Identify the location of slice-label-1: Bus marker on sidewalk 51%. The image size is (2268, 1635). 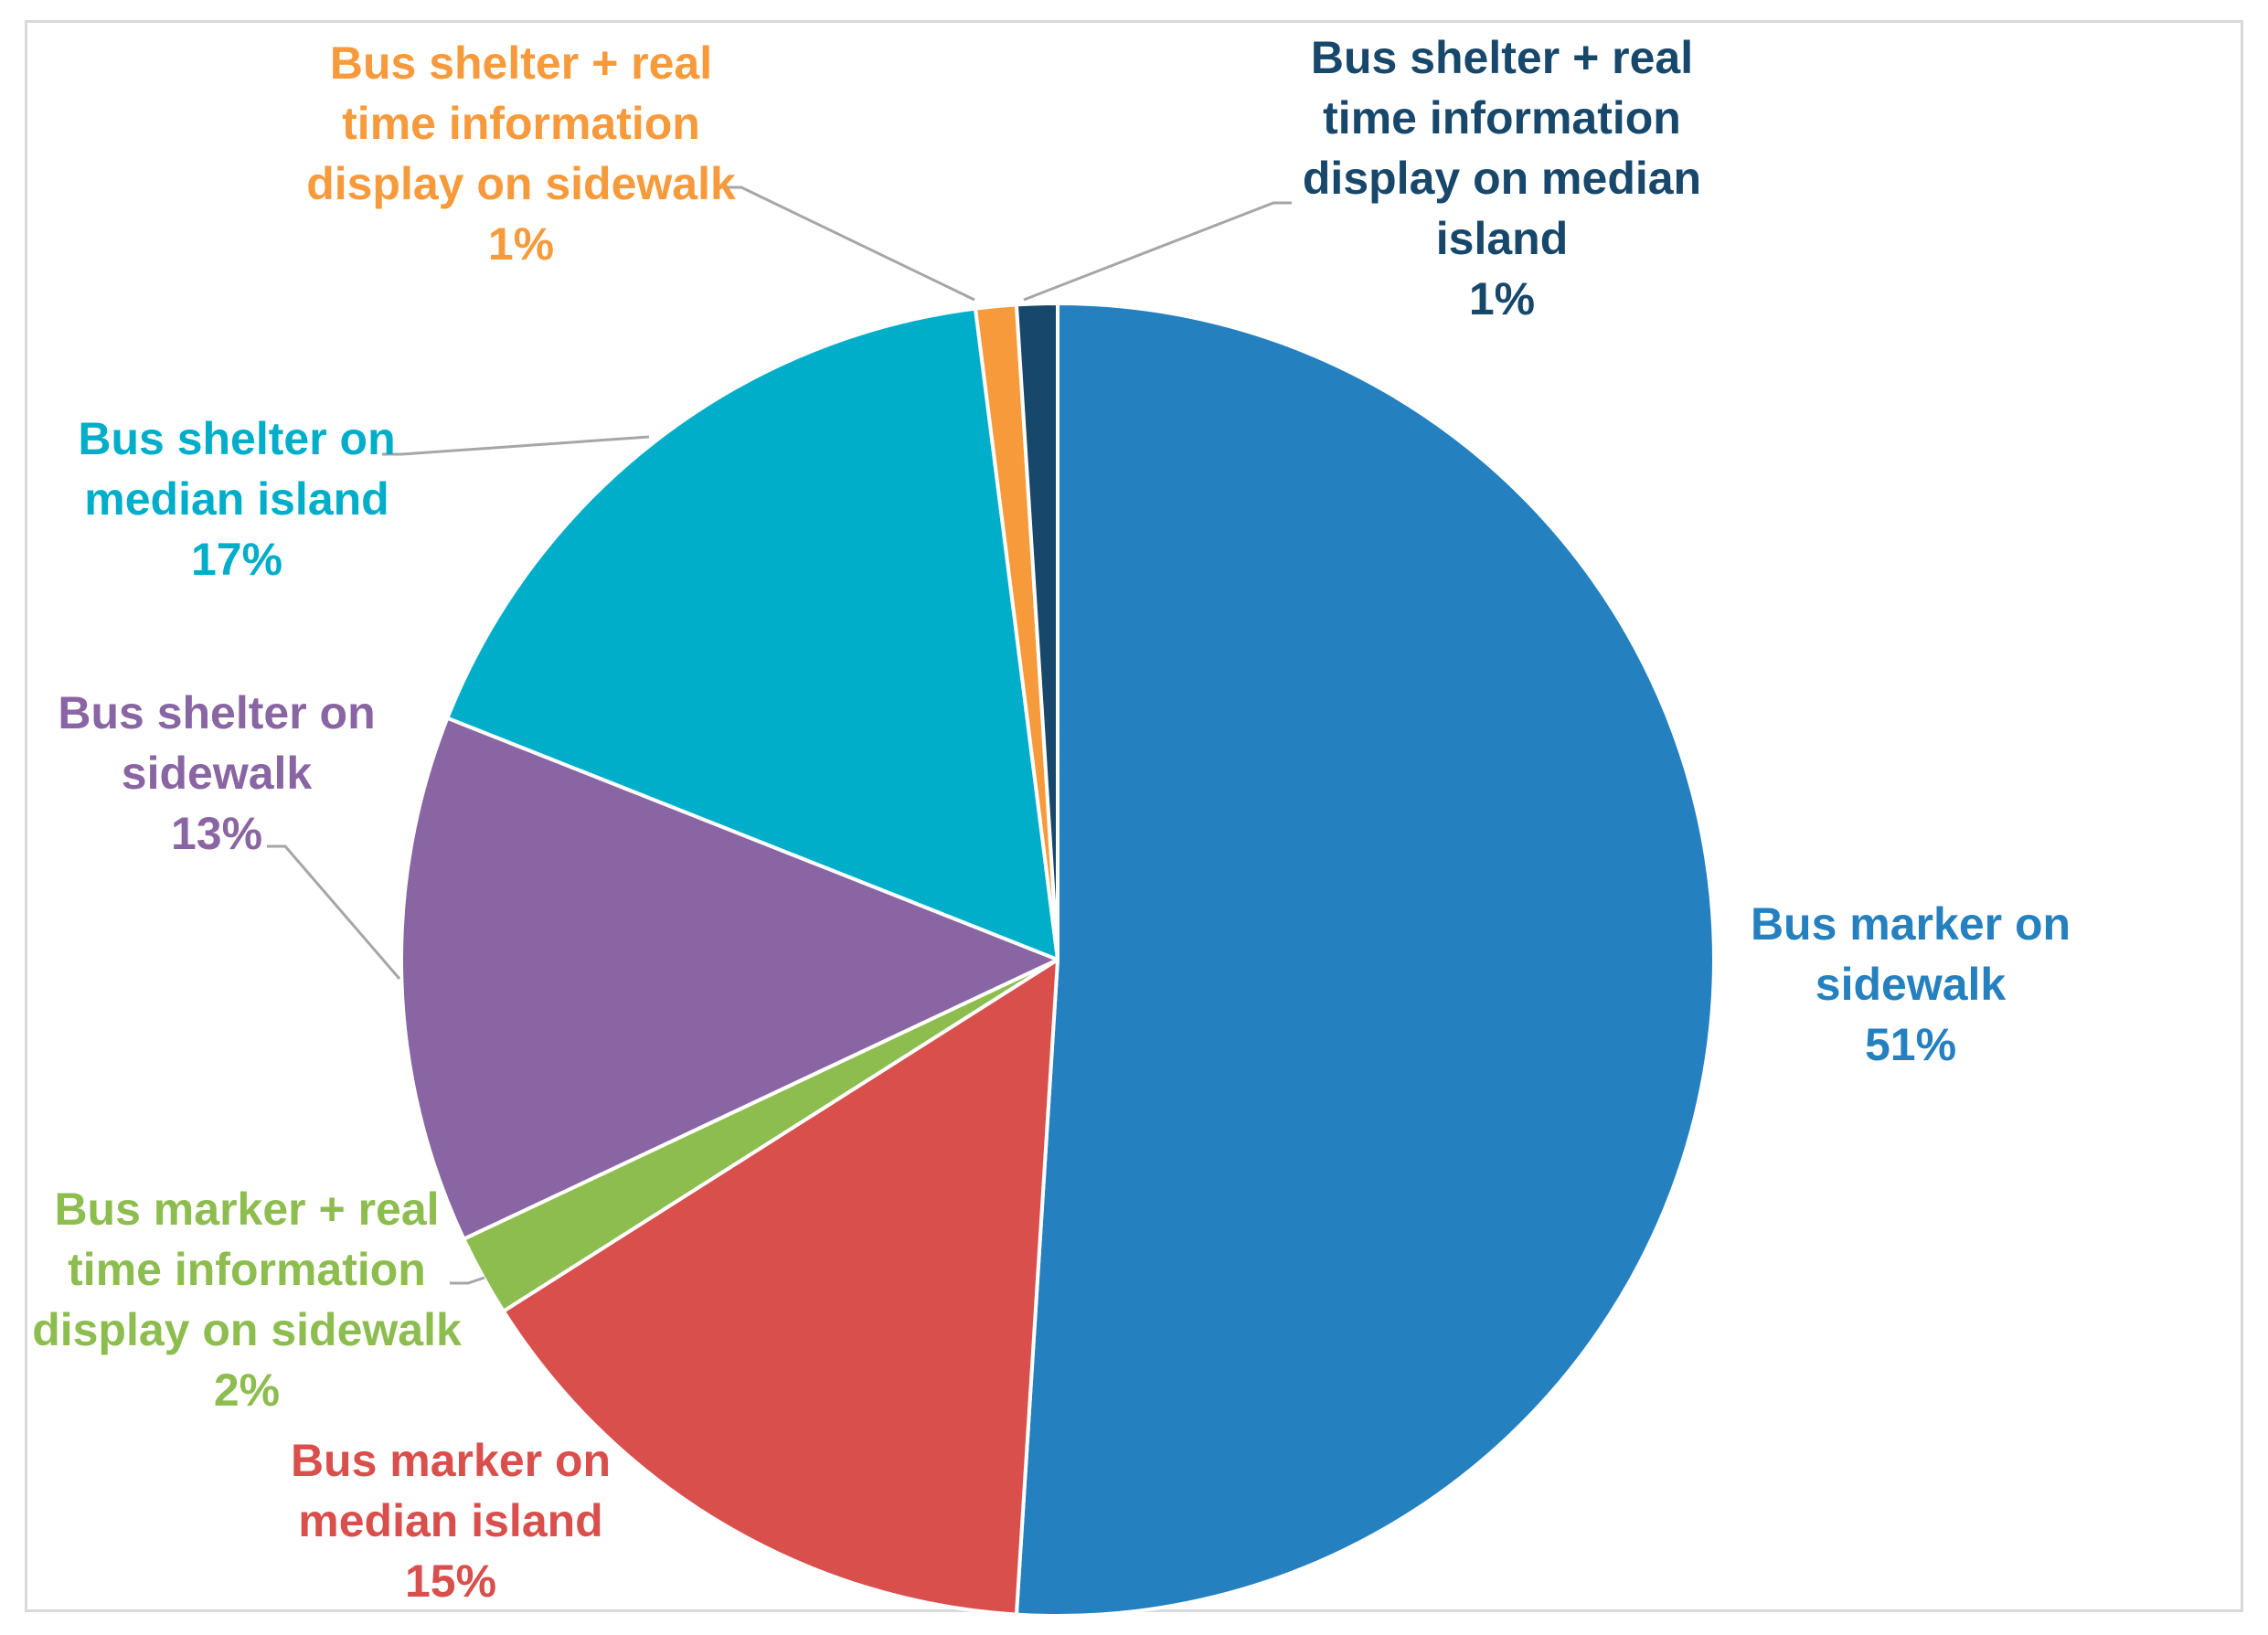
(1911, 984).